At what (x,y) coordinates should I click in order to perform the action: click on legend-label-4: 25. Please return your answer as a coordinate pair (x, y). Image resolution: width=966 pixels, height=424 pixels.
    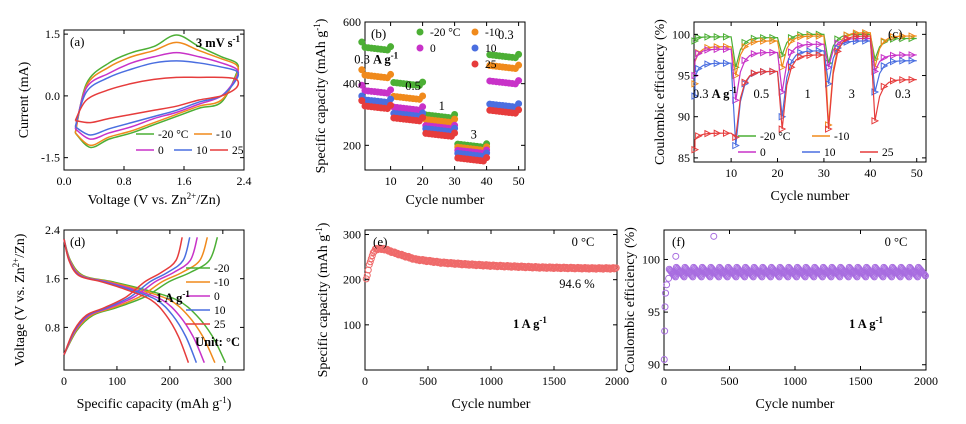
    Looking at the image, I should click on (238, 151).